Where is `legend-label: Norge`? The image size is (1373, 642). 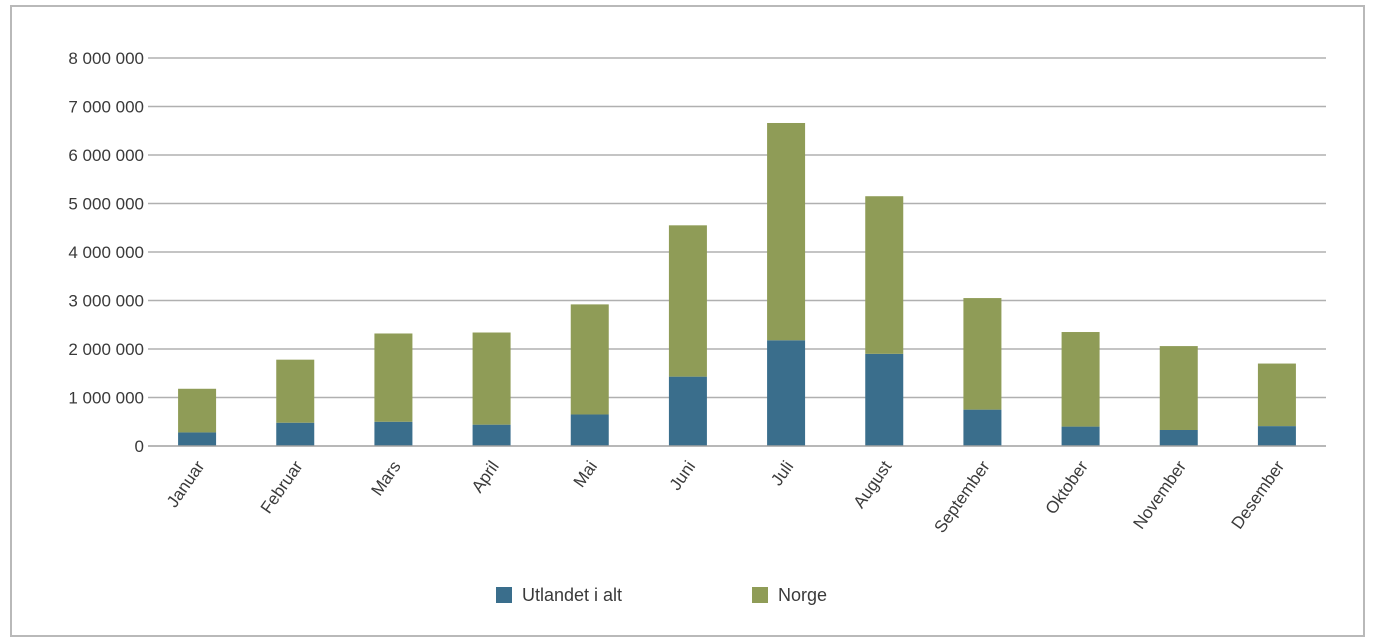
legend-label: Norge is located at coordinates (802, 595).